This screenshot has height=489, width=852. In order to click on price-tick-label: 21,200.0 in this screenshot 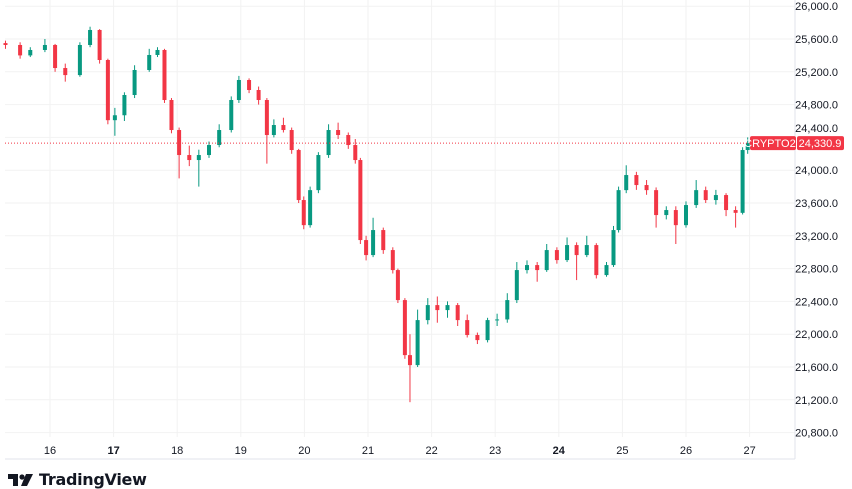, I will do `click(816, 401)`.